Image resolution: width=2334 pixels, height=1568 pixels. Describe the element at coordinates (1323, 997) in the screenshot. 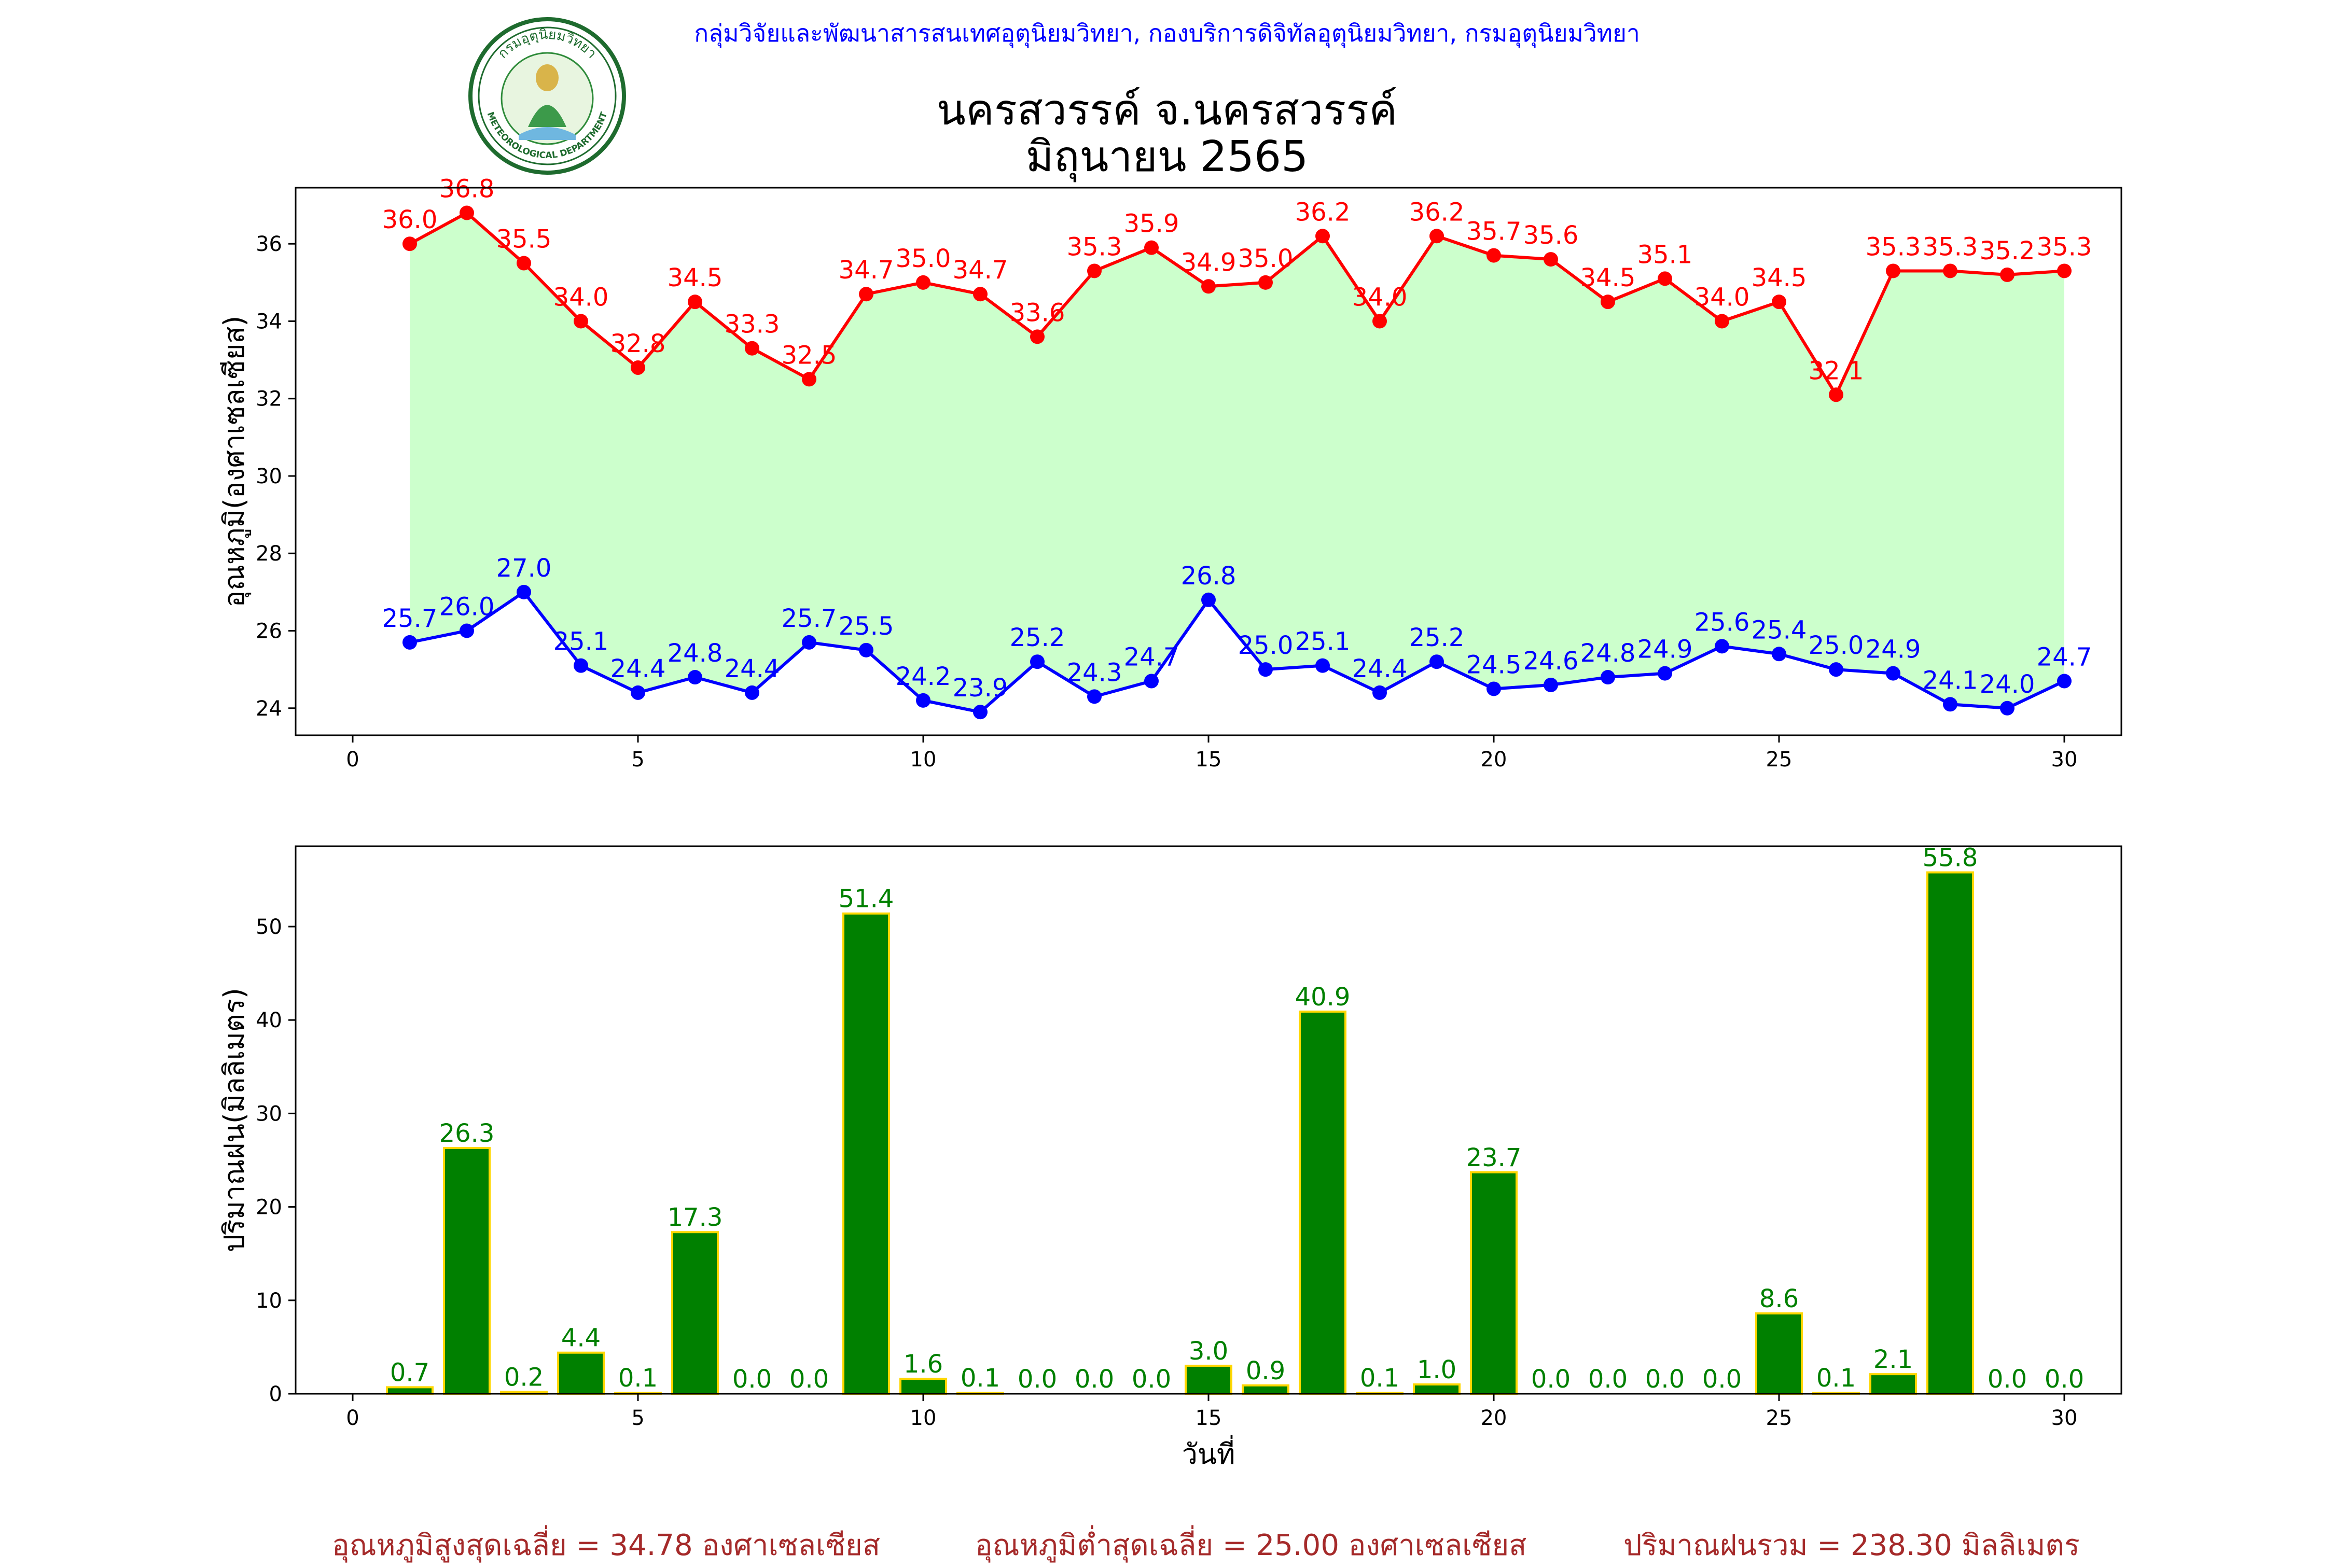

I see `rain-data-label: 40.9` at that location.